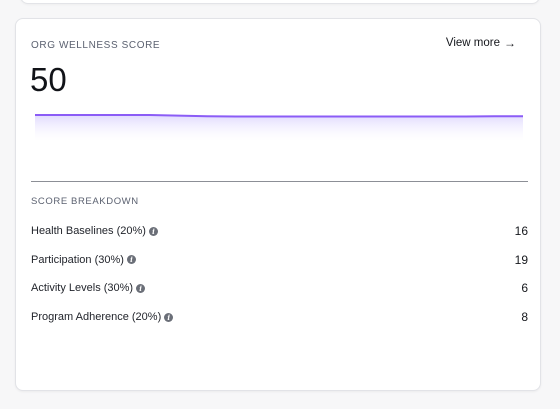 The height and width of the screenshot is (409, 560). What do you see at coordinates (96, 45) in the screenshot?
I see `card-title: ORG WELLNESS SCORE` at bounding box center [96, 45].